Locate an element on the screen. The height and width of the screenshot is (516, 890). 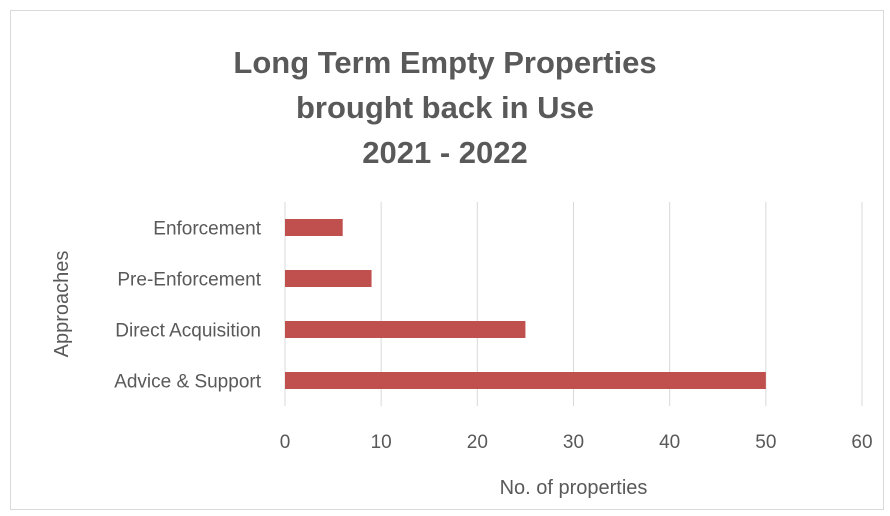
x-tick-label: 40 is located at coordinates (669, 442).